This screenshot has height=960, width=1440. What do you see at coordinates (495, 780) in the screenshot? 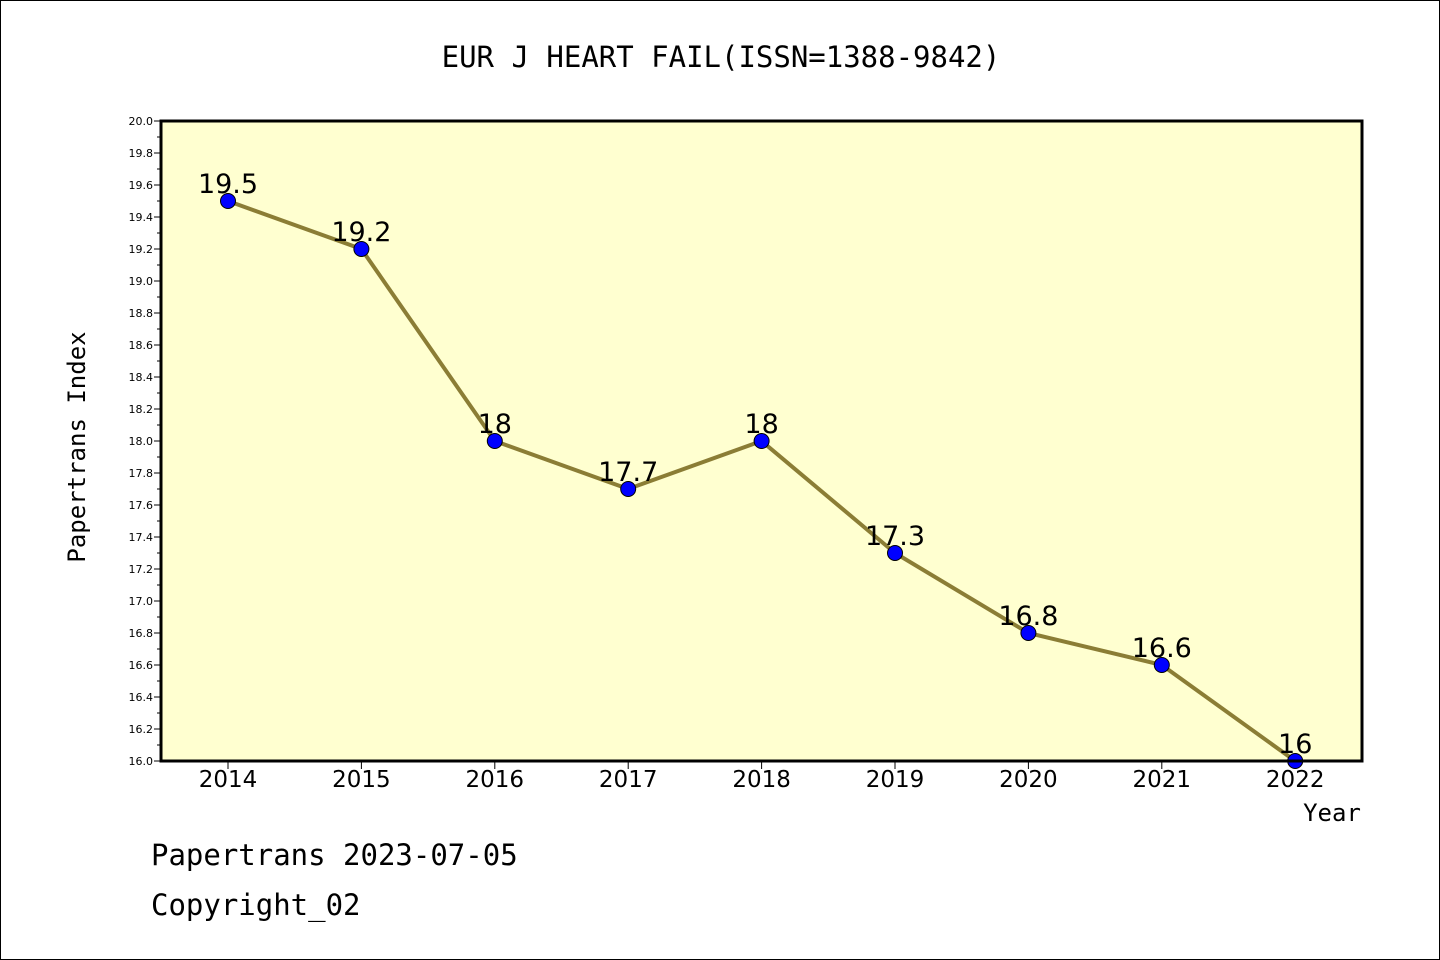
I see `x-tick-label: 2016` at bounding box center [495, 780].